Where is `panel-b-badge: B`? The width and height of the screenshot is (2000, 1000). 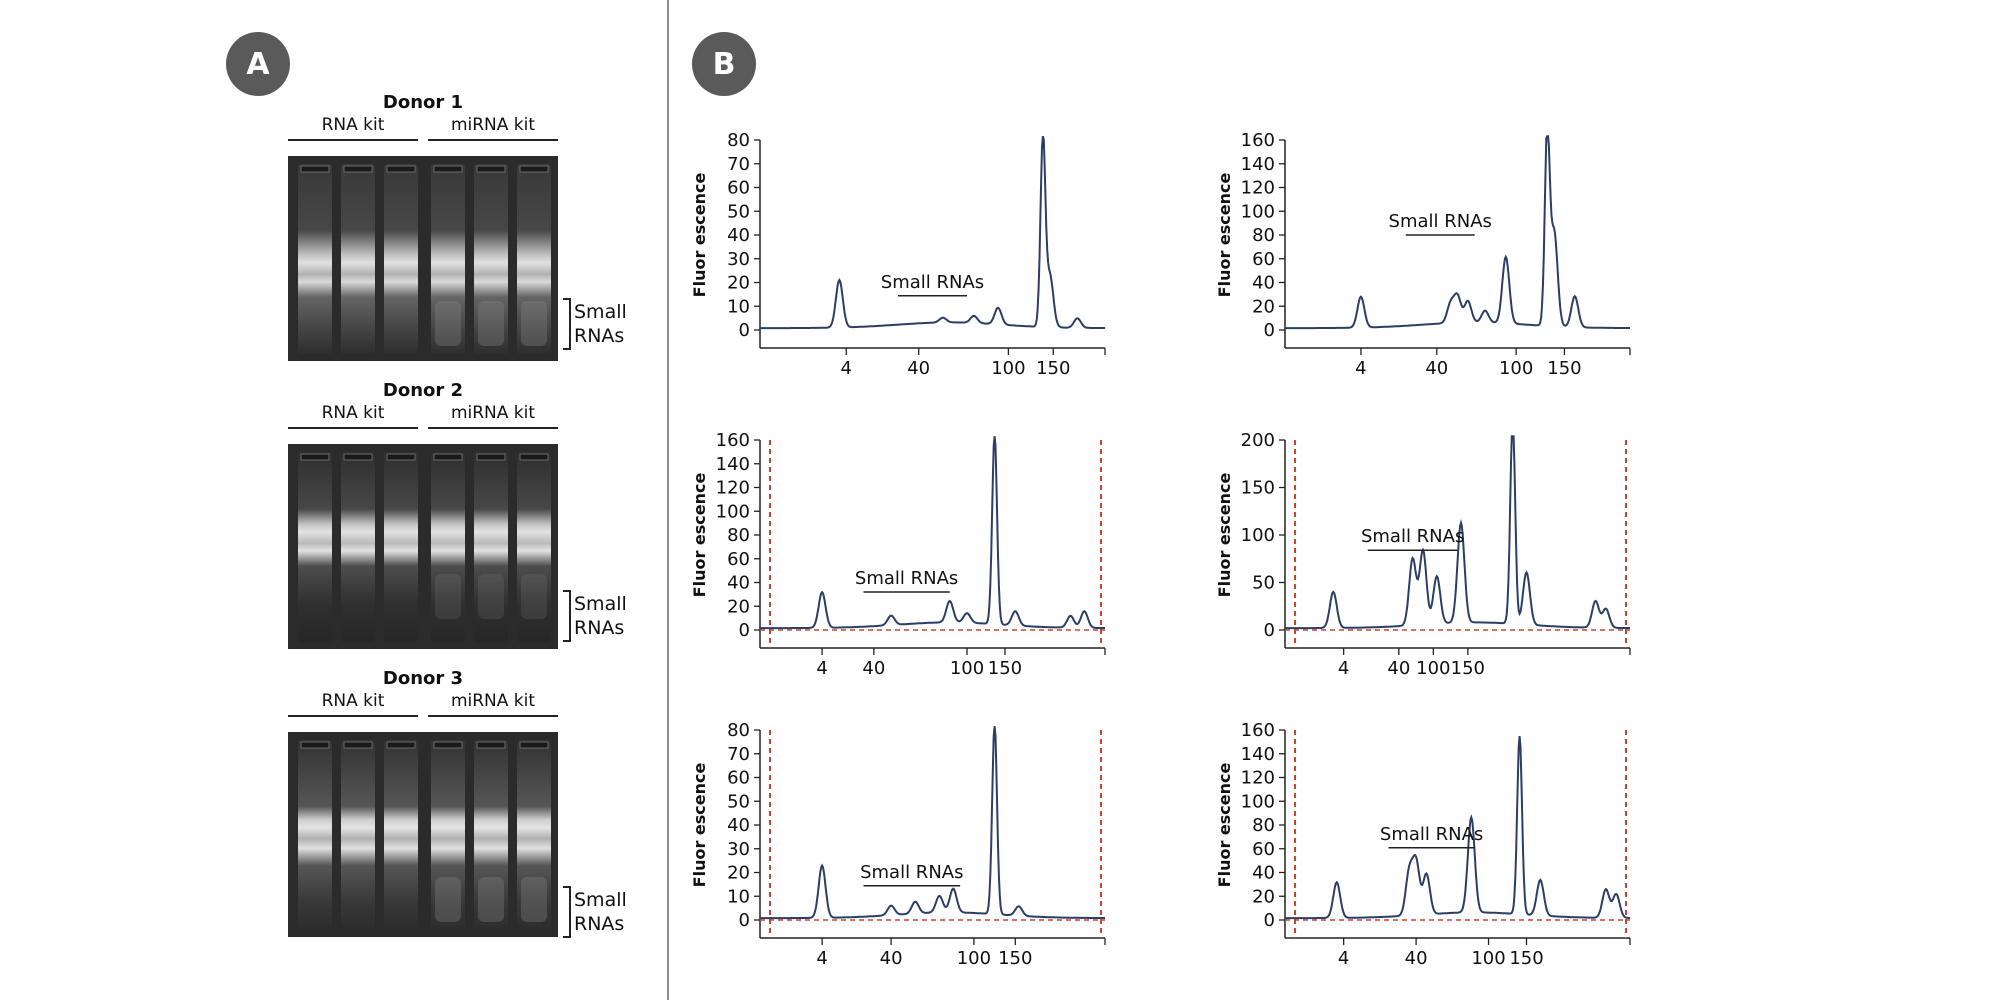
panel-b-badge: B is located at coordinates (724, 64).